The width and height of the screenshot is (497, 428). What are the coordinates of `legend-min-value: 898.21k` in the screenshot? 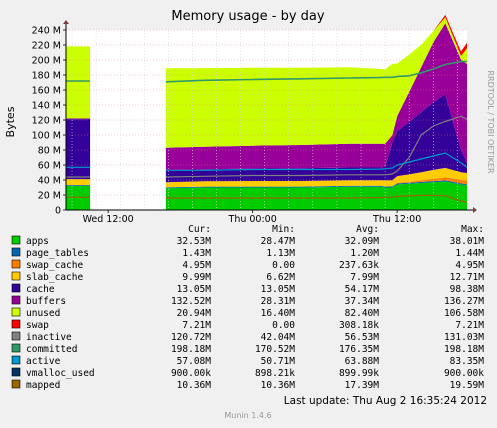 It's located at (275, 373).